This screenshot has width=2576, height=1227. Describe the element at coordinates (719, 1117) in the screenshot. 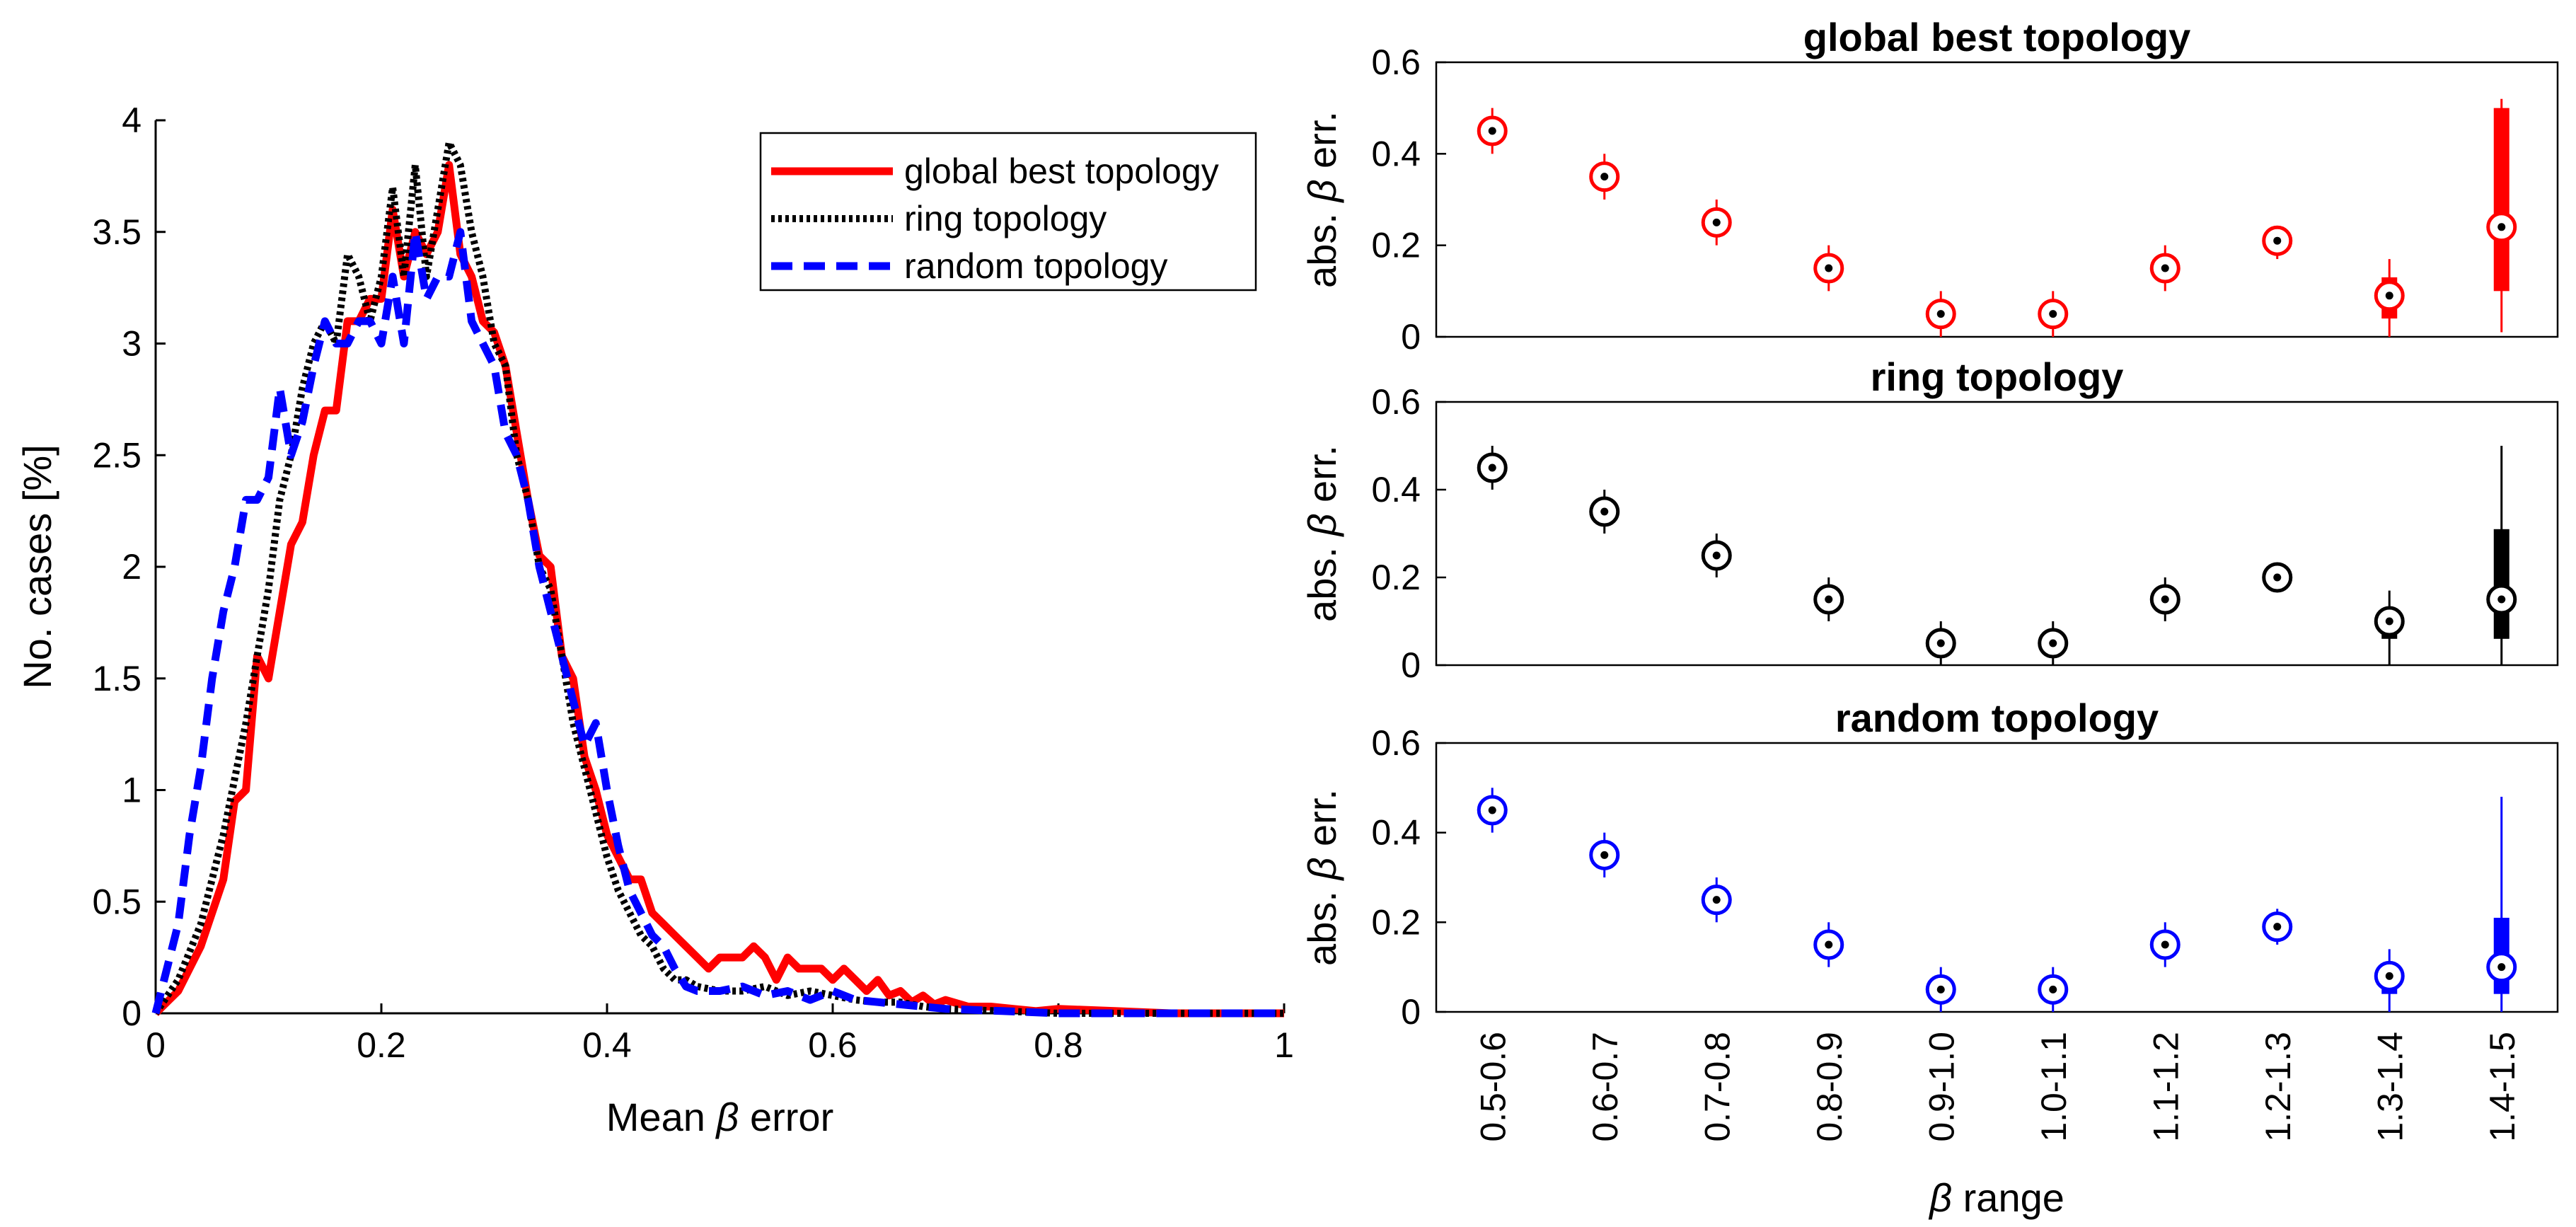

I see `x-axis-label: Mean β error` at that location.